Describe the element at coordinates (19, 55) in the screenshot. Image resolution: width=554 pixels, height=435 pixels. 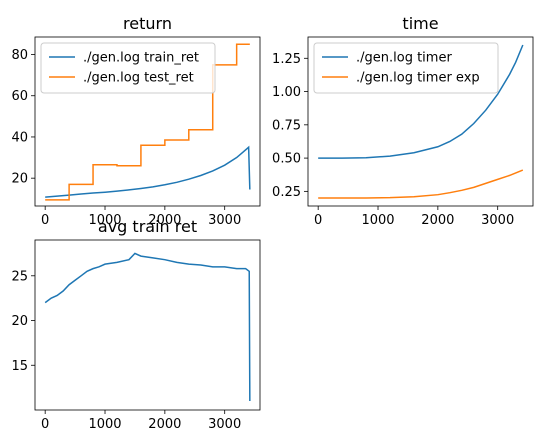
I see `y-tick-label: 80` at that location.